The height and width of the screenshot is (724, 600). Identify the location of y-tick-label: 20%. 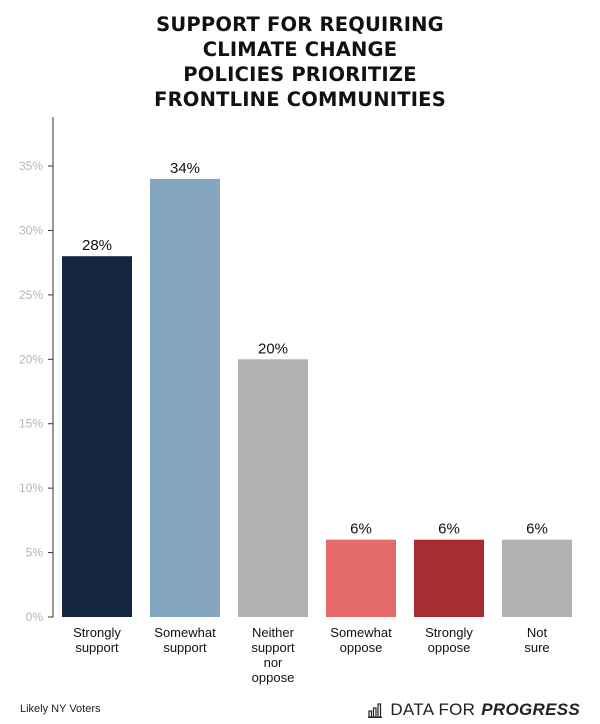
(31, 359).